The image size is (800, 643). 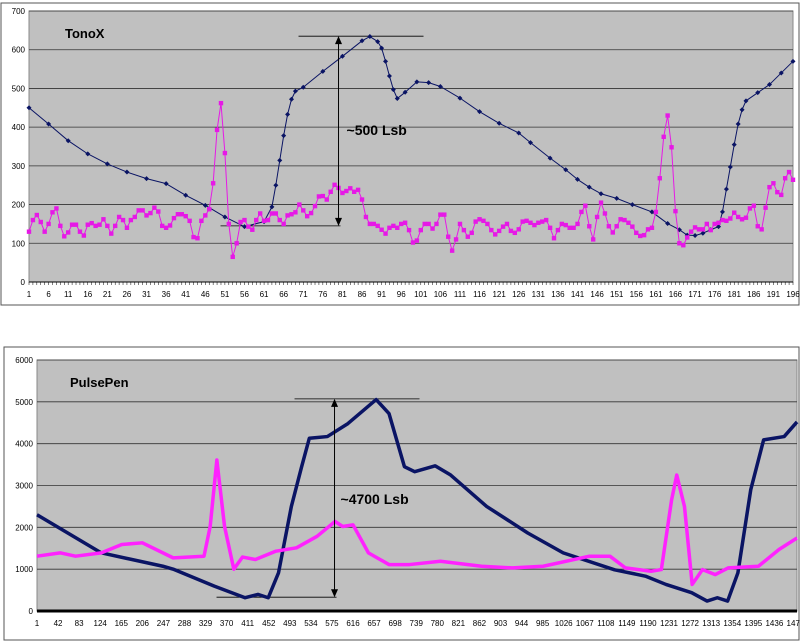 What do you see at coordinates (19, 166) in the screenshot?
I see `y-tick-label: 300` at bounding box center [19, 166].